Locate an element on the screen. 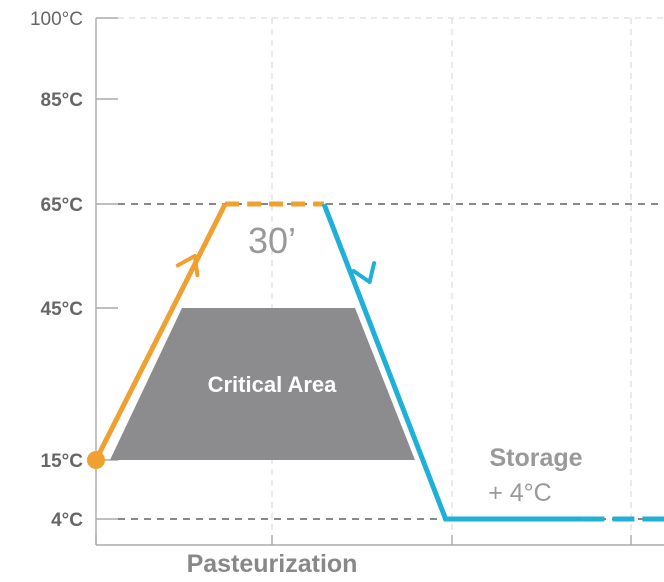 The image size is (664, 582). critical-area-label: Critical Area is located at coordinates (273, 384).